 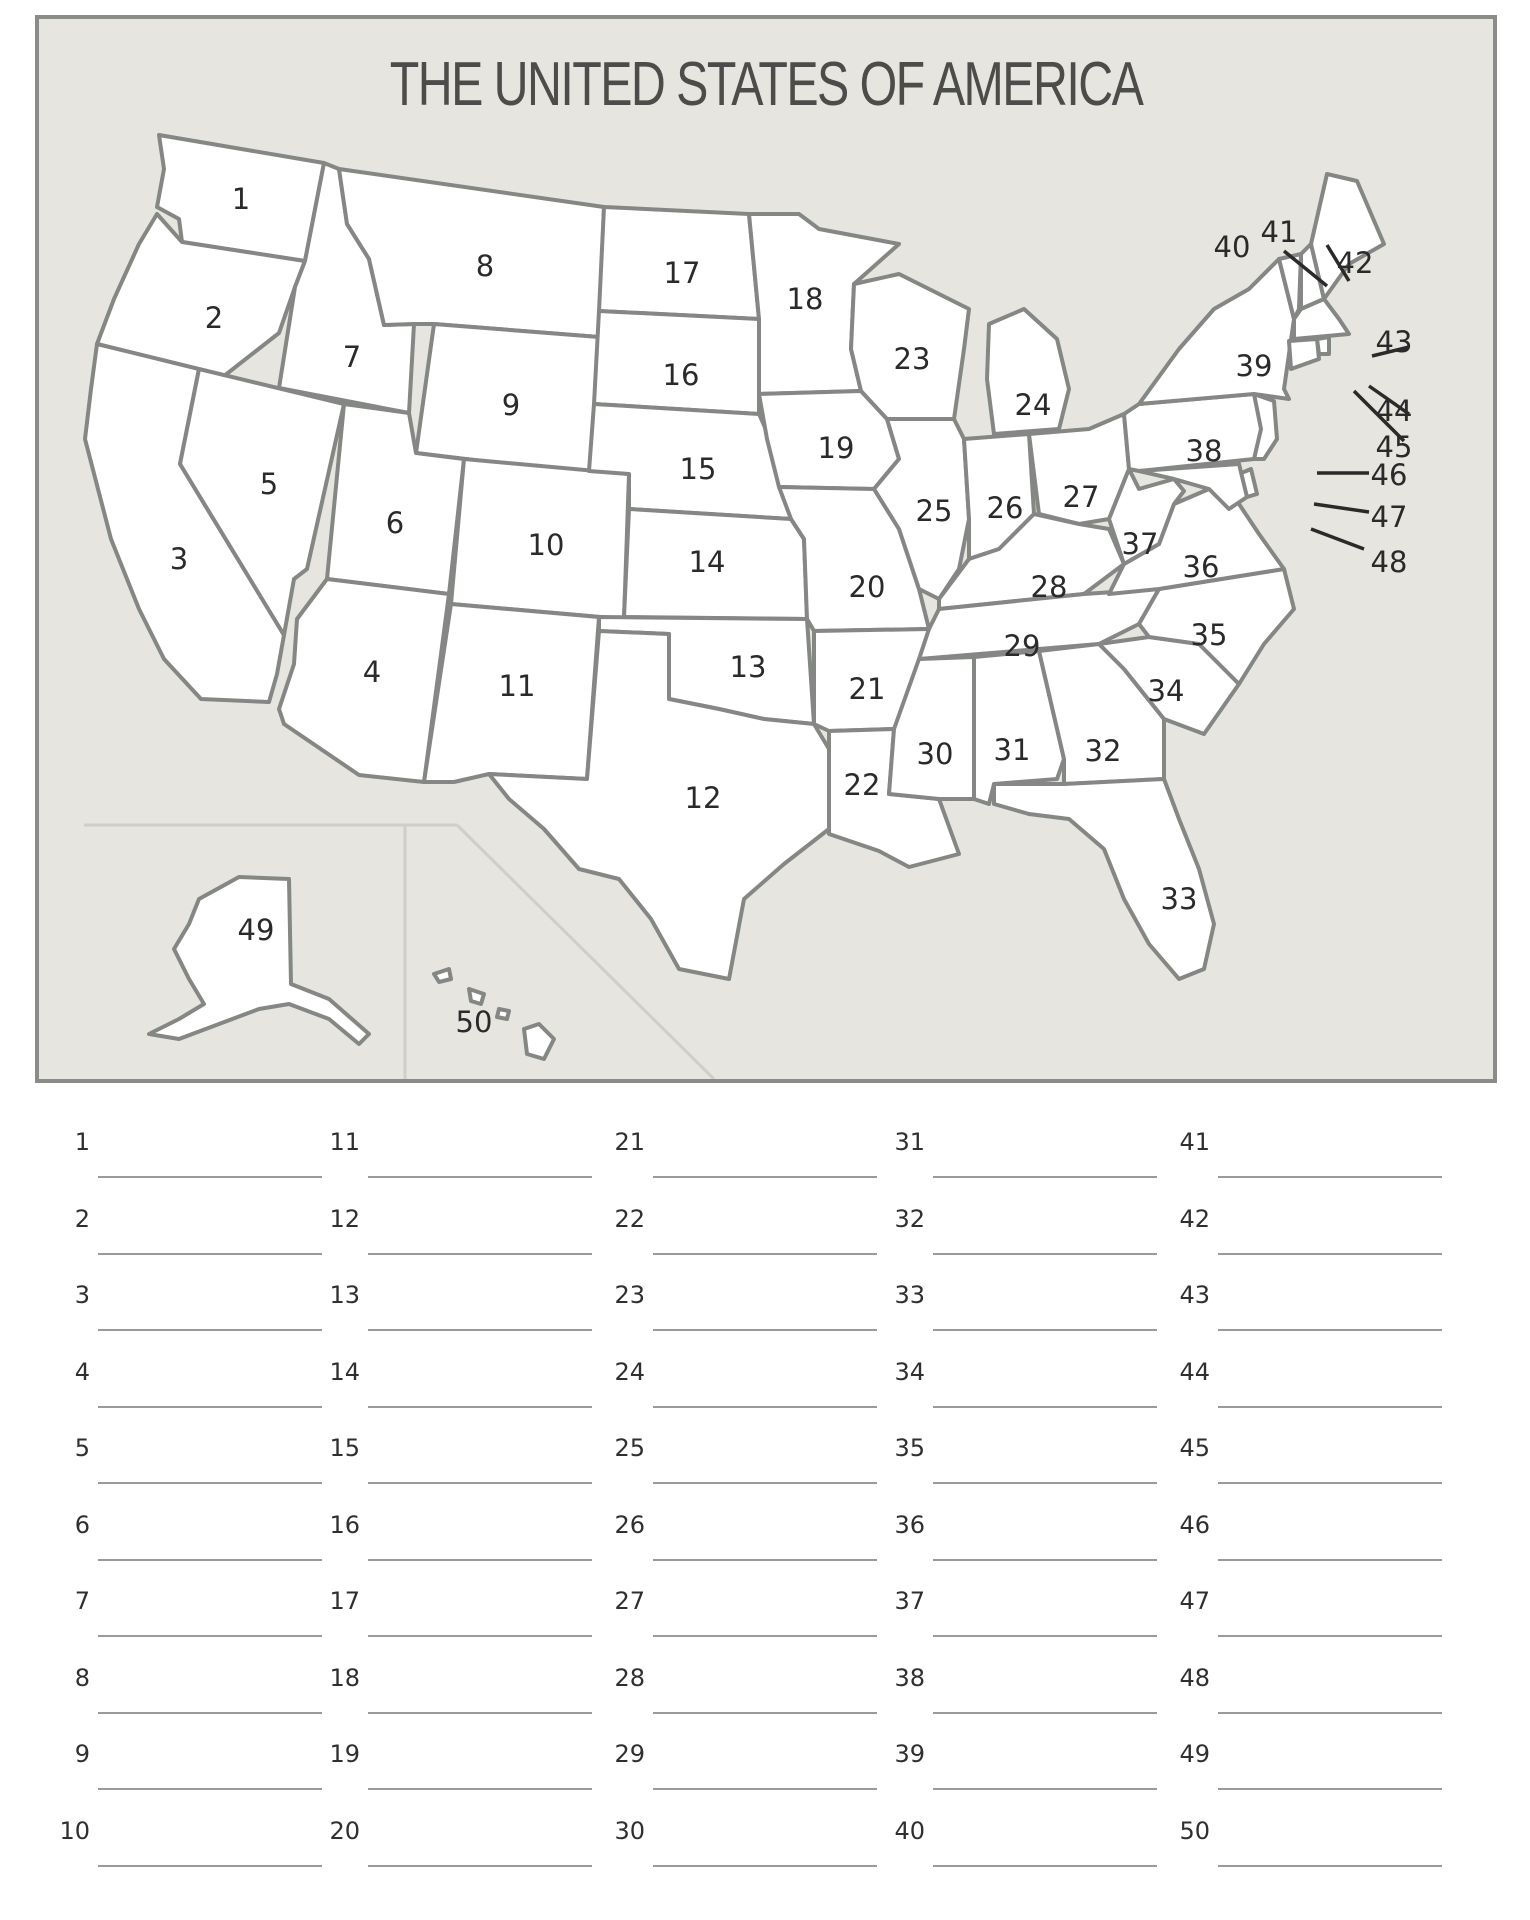 What do you see at coordinates (1022, 646) in the screenshot?
I see `state-number-label: 29` at bounding box center [1022, 646].